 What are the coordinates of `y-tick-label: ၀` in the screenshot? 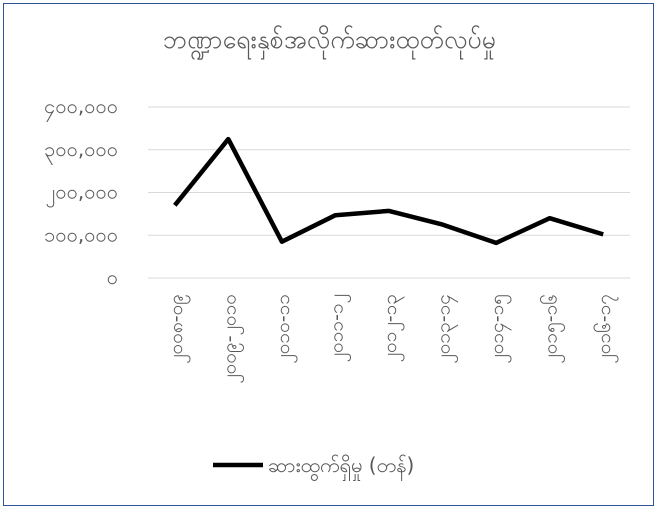 It's located at (112, 277).